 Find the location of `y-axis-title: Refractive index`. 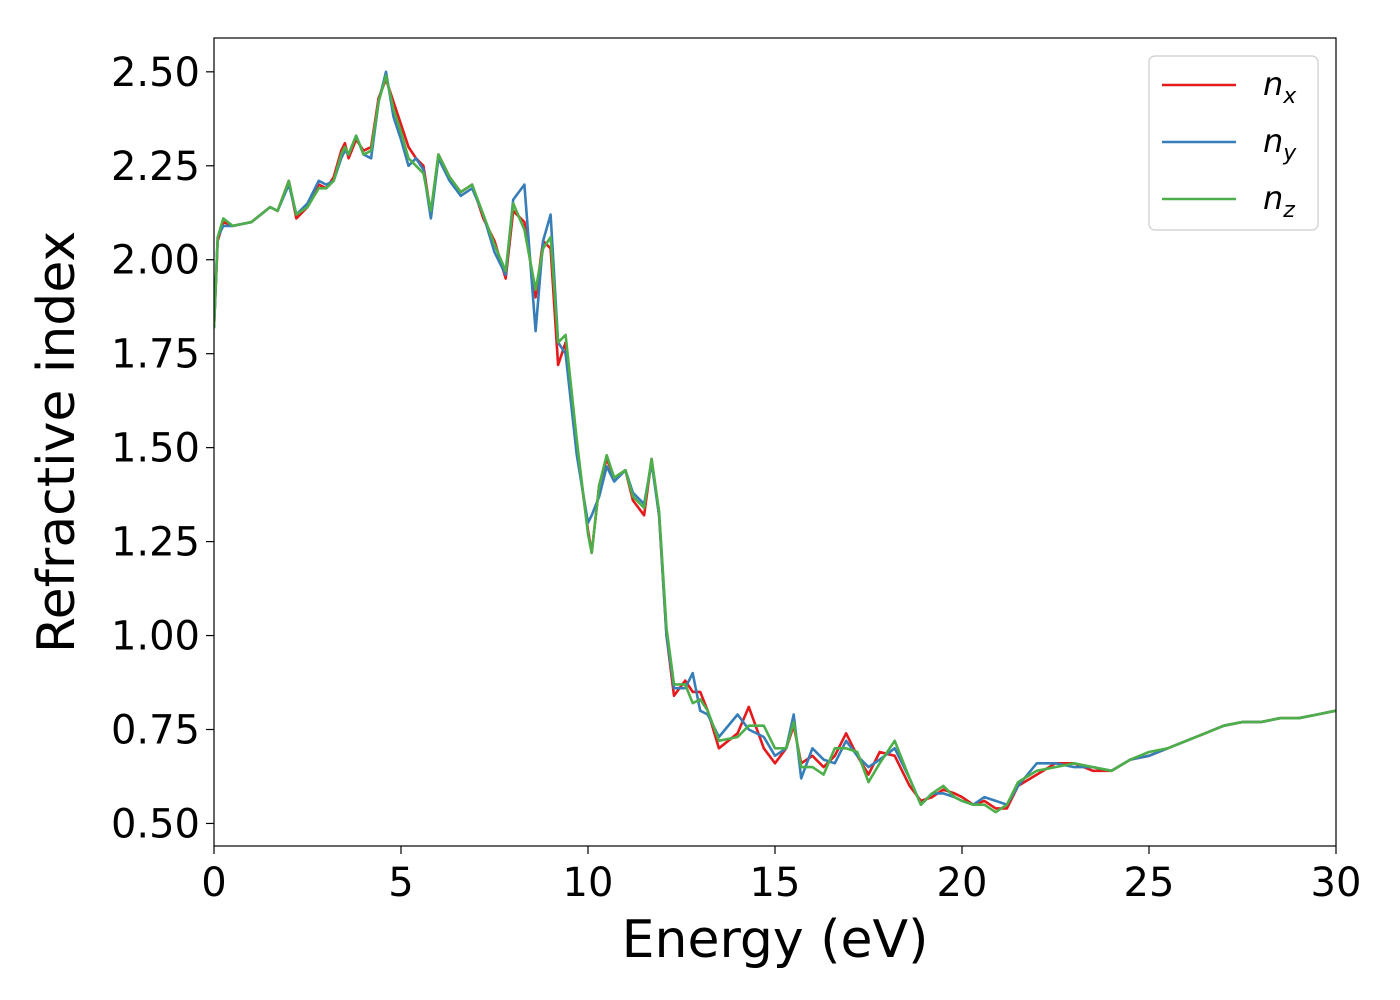

y-axis-title: Refractive index is located at coordinates (57, 442).